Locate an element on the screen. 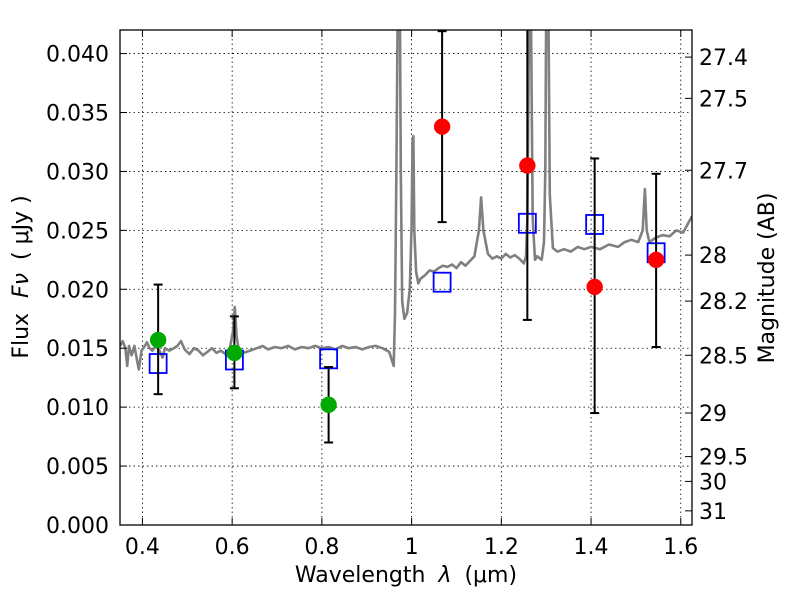 The height and width of the screenshot is (605, 800). y2-tick-label: 28 is located at coordinates (713, 256).